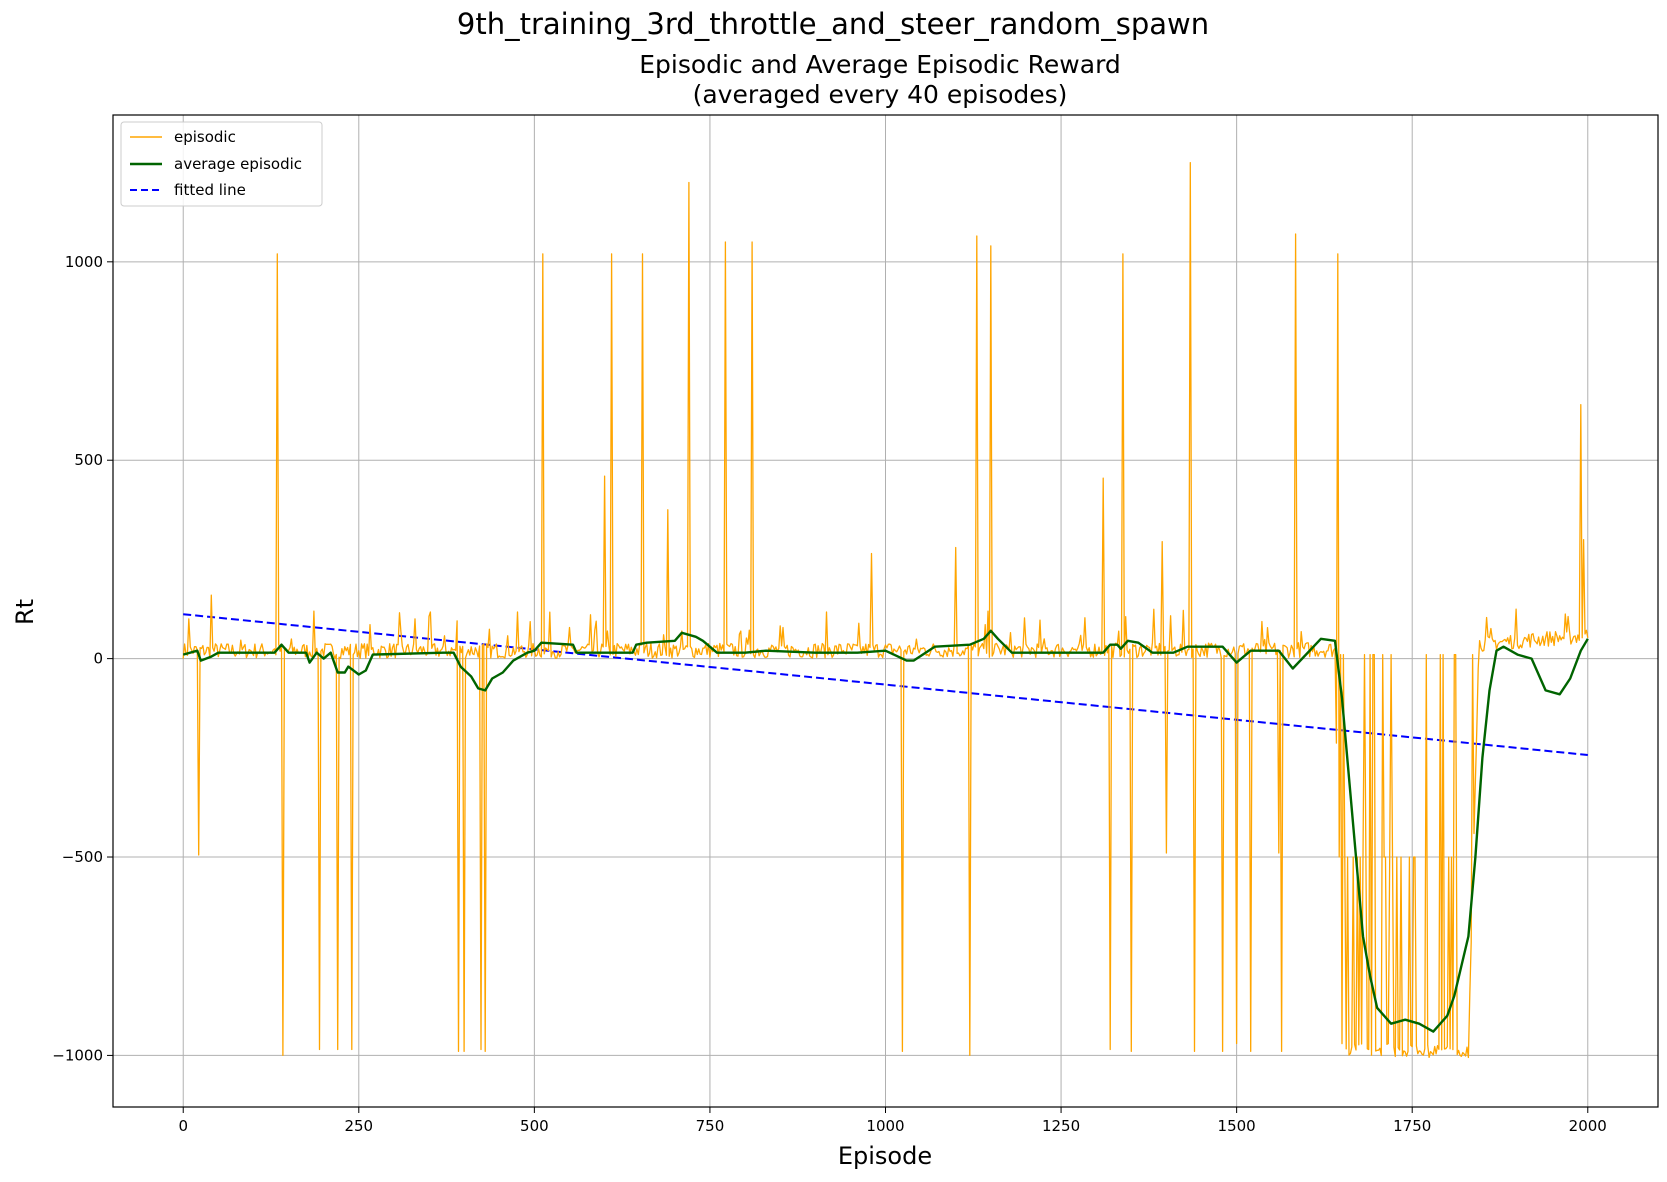  I want to click on x-tick-label: 1000, so click(885, 1126).